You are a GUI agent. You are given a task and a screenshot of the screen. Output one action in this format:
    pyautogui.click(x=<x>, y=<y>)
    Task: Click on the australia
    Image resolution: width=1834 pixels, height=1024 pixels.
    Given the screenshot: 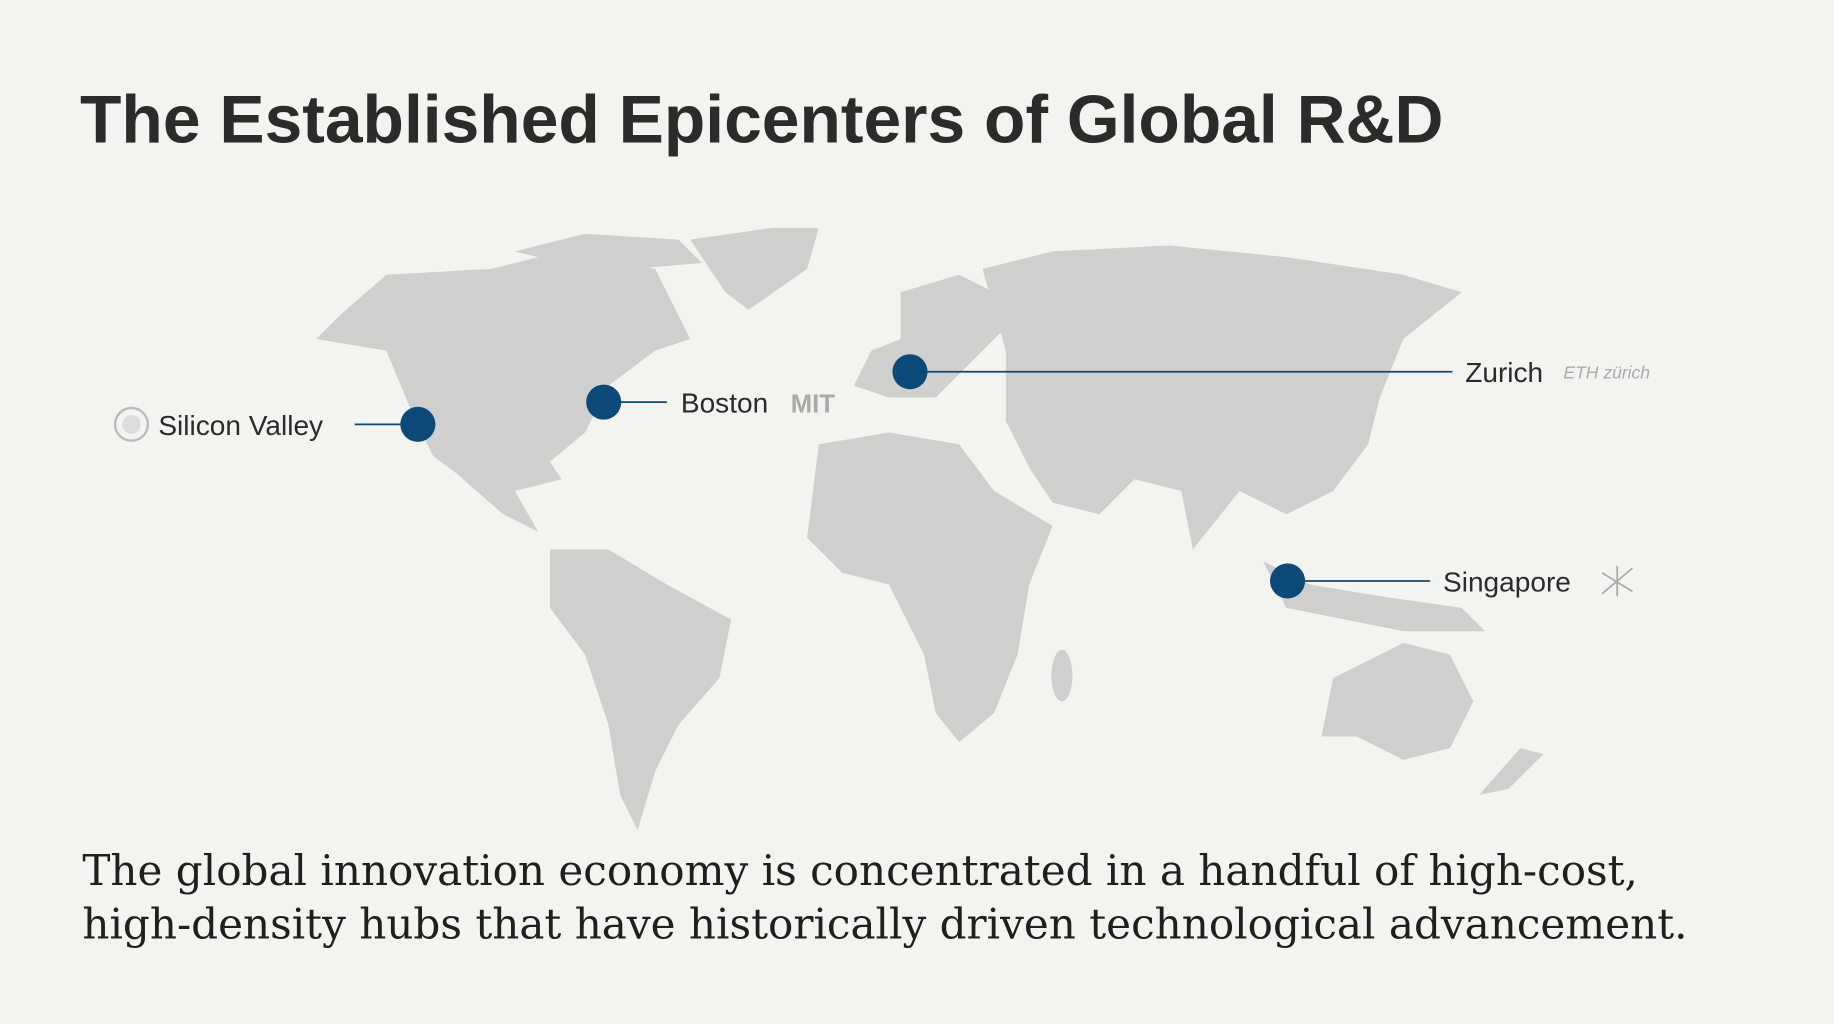 What is the action you would take?
    pyautogui.click(x=1397, y=701)
    